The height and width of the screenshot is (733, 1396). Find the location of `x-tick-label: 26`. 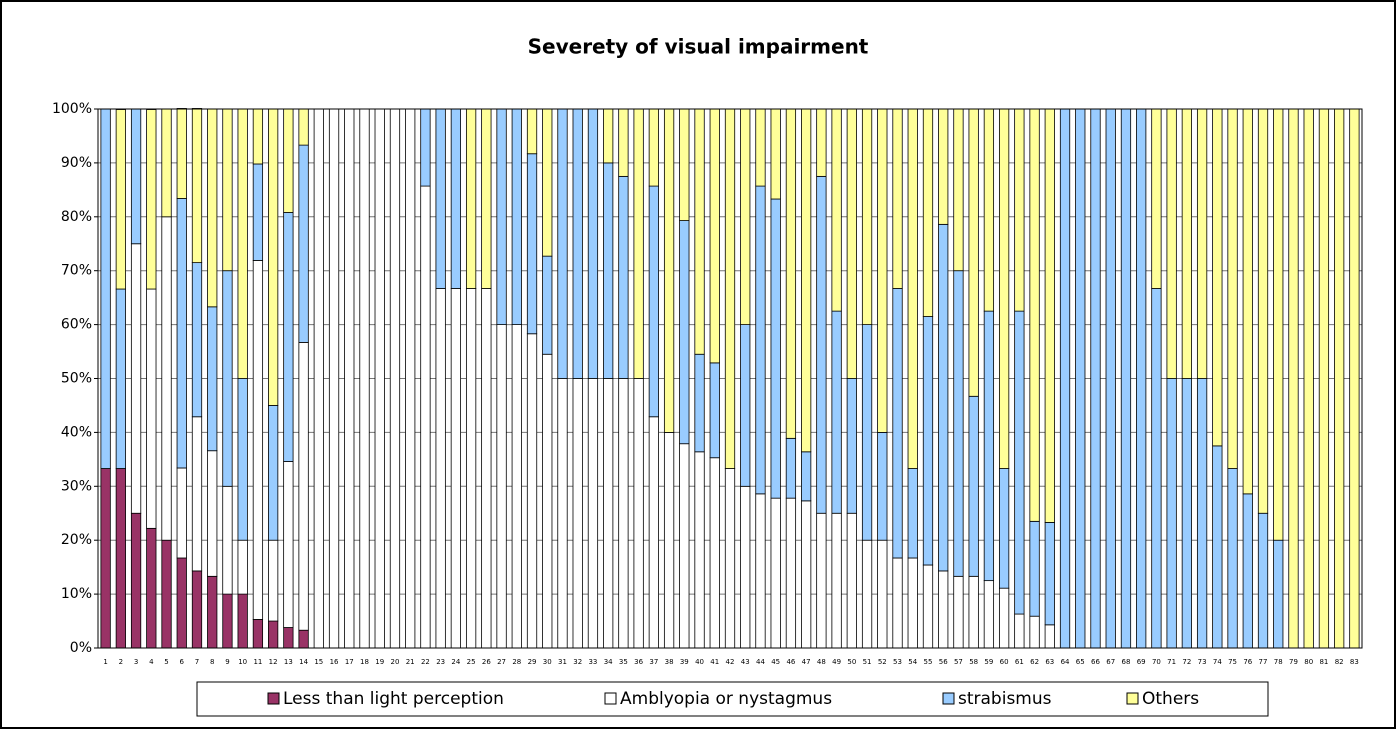

x-tick-label: 26 is located at coordinates (486, 662).